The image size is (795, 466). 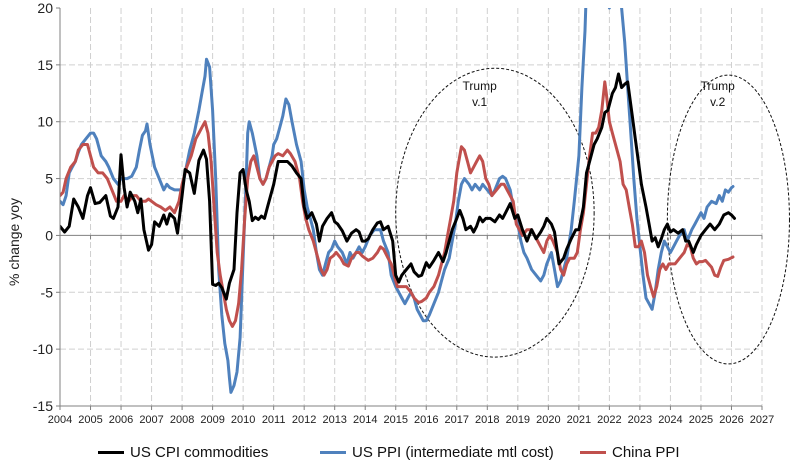 I want to click on x-tick-label: 2008, so click(x=182, y=420).